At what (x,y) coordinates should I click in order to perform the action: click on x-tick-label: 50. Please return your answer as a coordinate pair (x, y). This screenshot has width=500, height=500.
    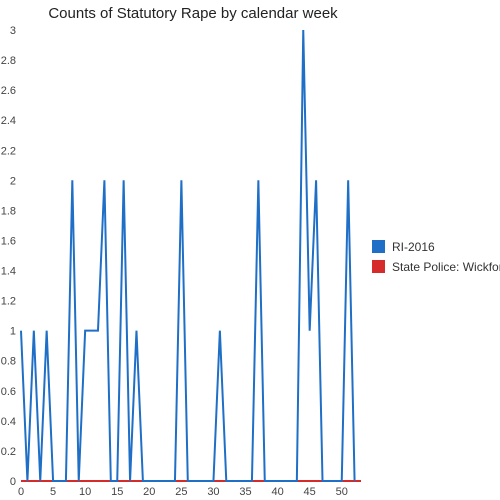
    Looking at the image, I should click on (342, 492).